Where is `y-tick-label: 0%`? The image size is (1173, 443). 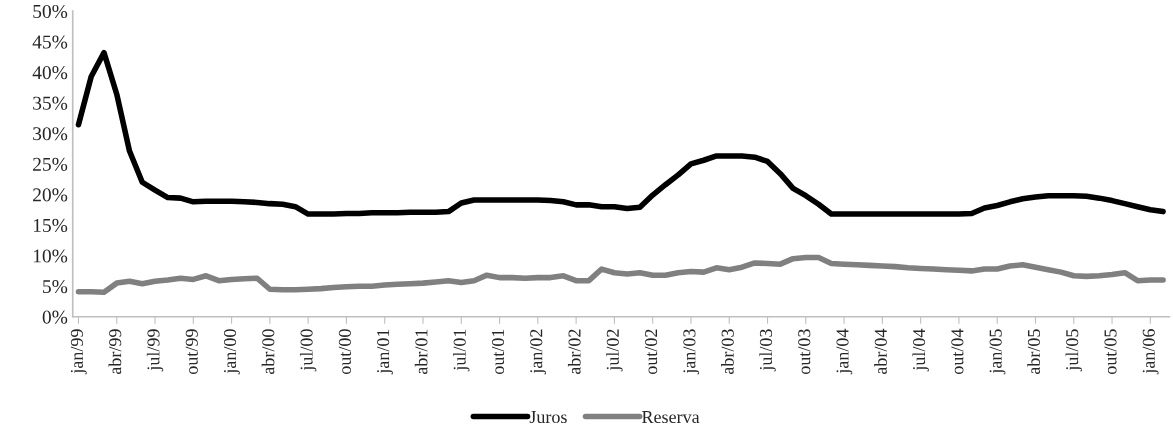
y-tick-label: 0% is located at coordinates (55, 317).